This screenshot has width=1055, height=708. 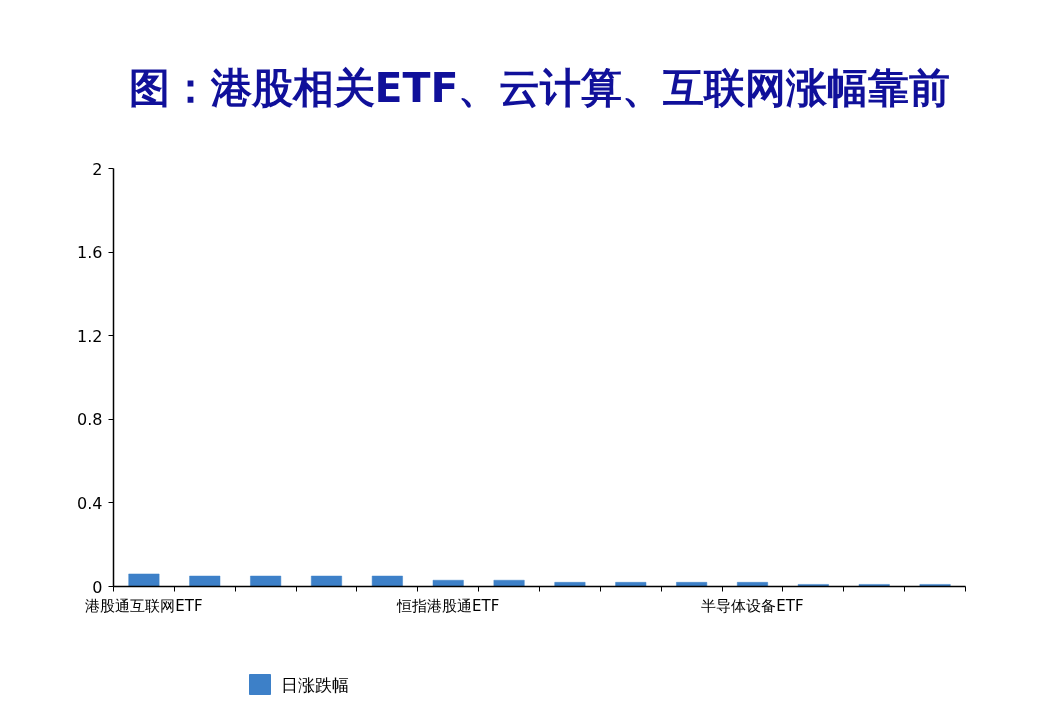 I want to click on y-tick-label: 1.6, so click(x=90, y=253).